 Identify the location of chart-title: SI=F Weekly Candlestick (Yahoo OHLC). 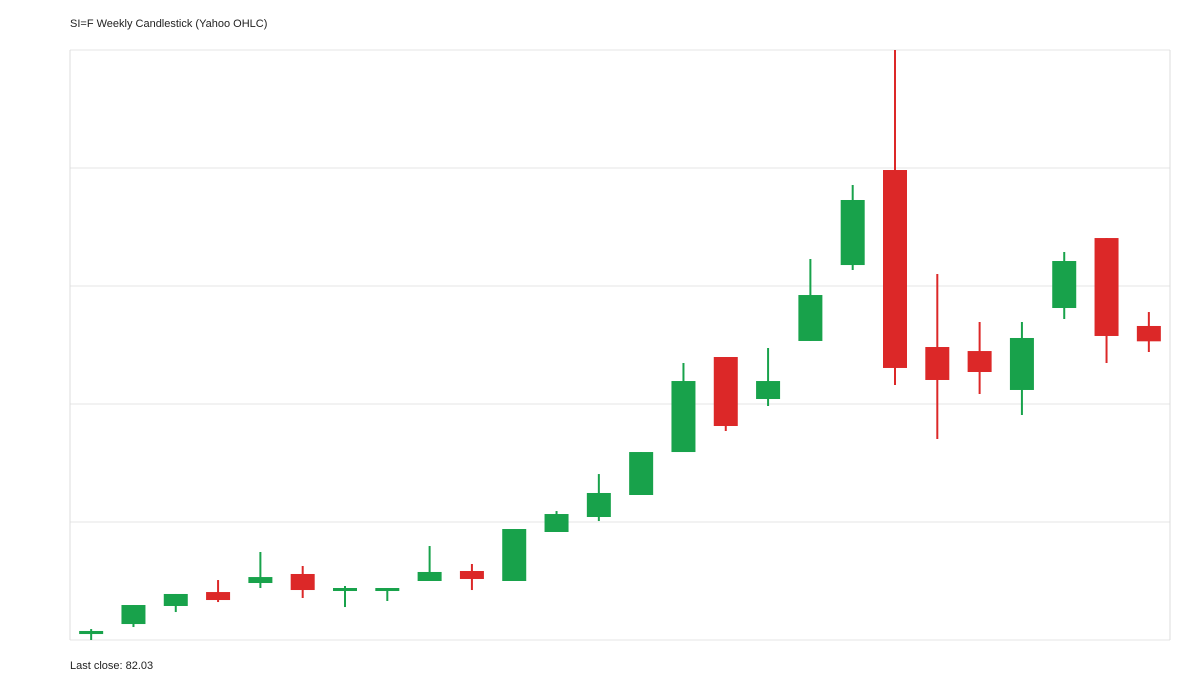
(168, 24).